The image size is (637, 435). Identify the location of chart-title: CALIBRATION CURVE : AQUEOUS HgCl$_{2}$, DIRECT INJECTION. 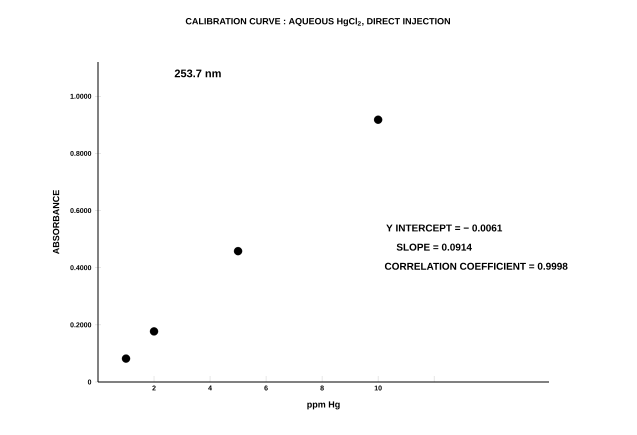
(318, 22).